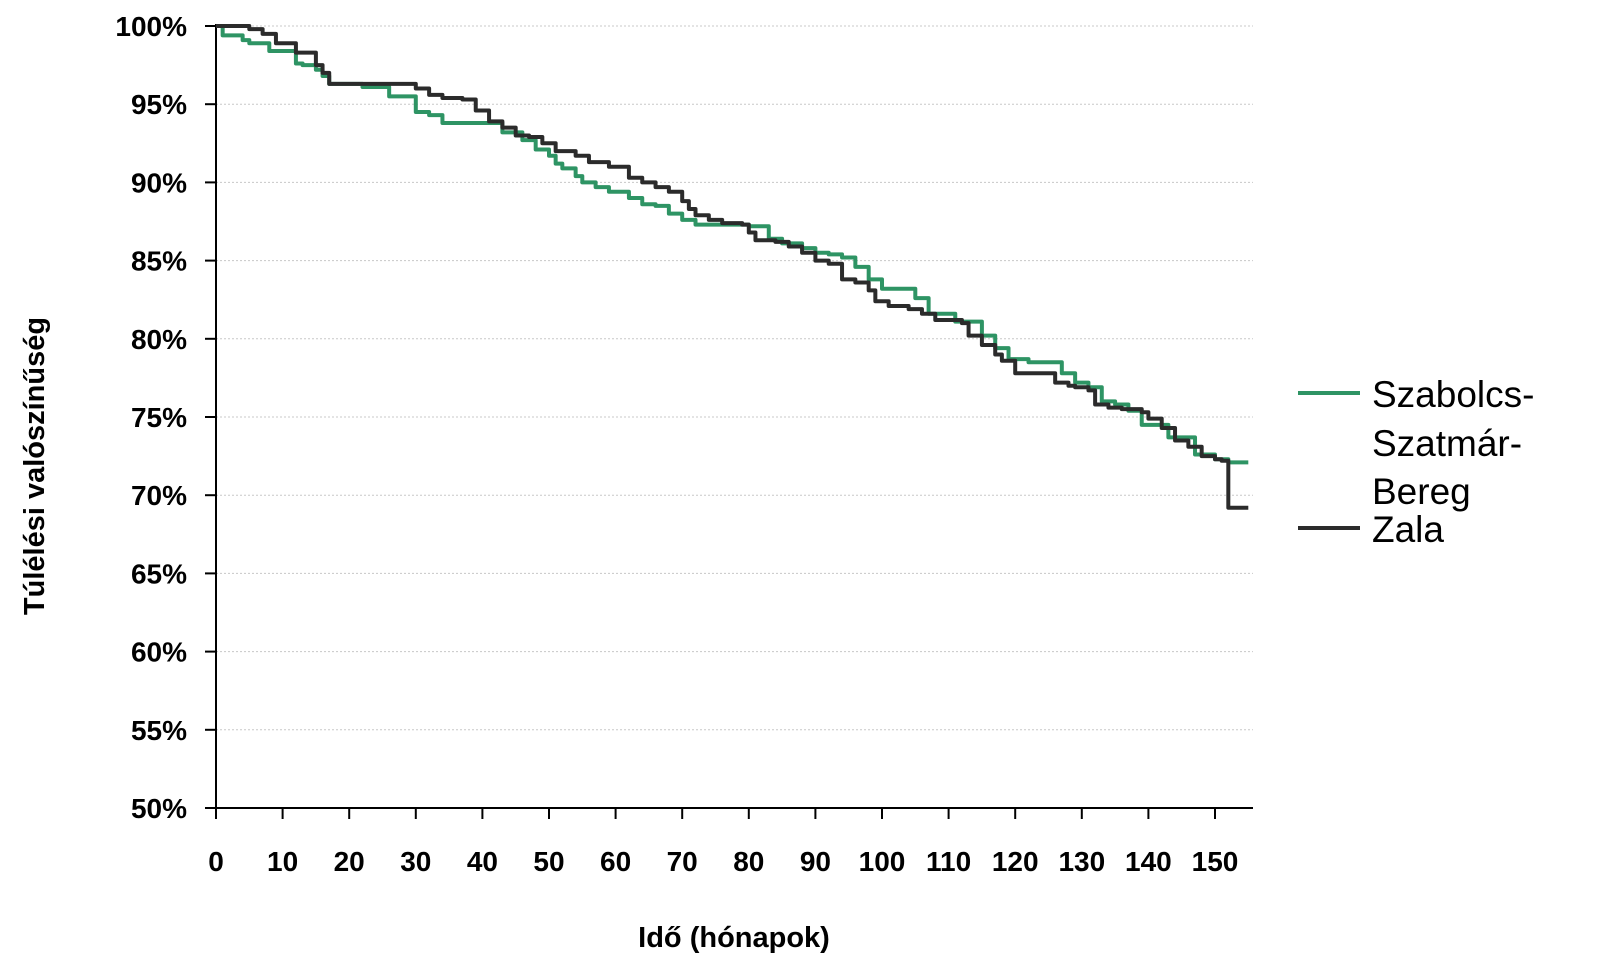  Describe the element at coordinates (159, 495) in the screenshot. I see `y-tick-label: 70%` at that location.